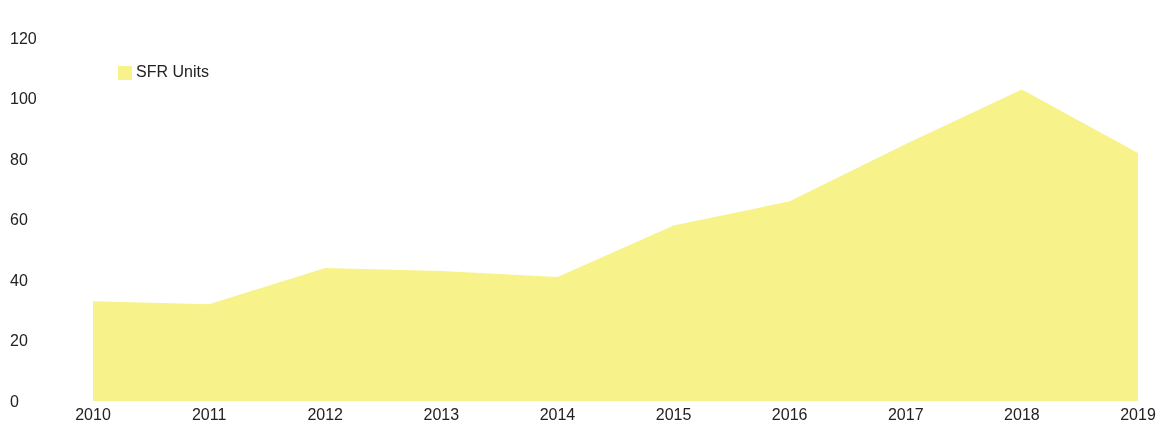 The width and height of the screenshot is (1175, 443). What do you see at coordinates (172, 71) in the screenshot?
I see `legend-label: SFR Units` at bounding box center [172, 71].